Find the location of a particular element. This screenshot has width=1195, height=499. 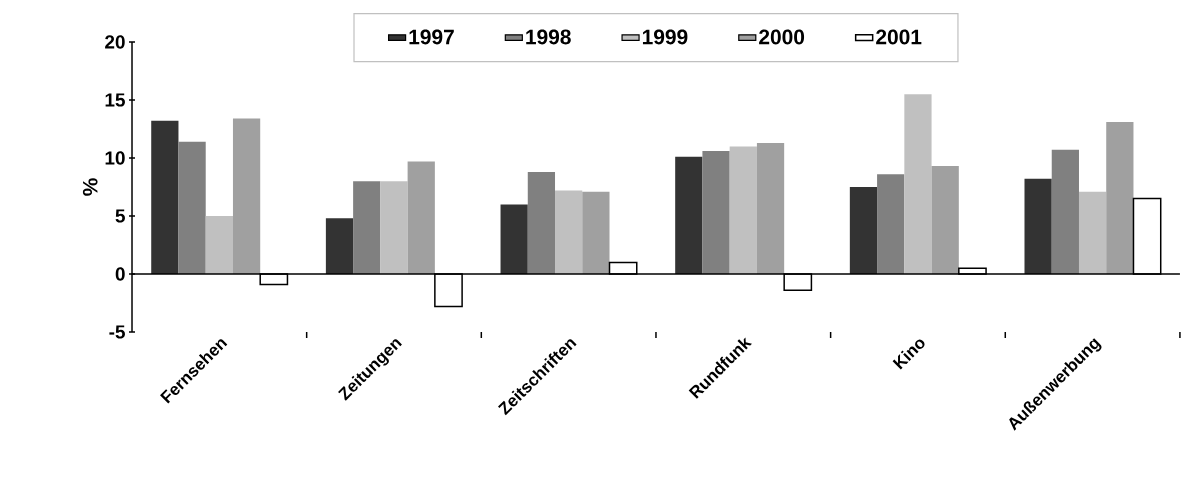

legend-label: 1999 is located at coordinates (665, 37).